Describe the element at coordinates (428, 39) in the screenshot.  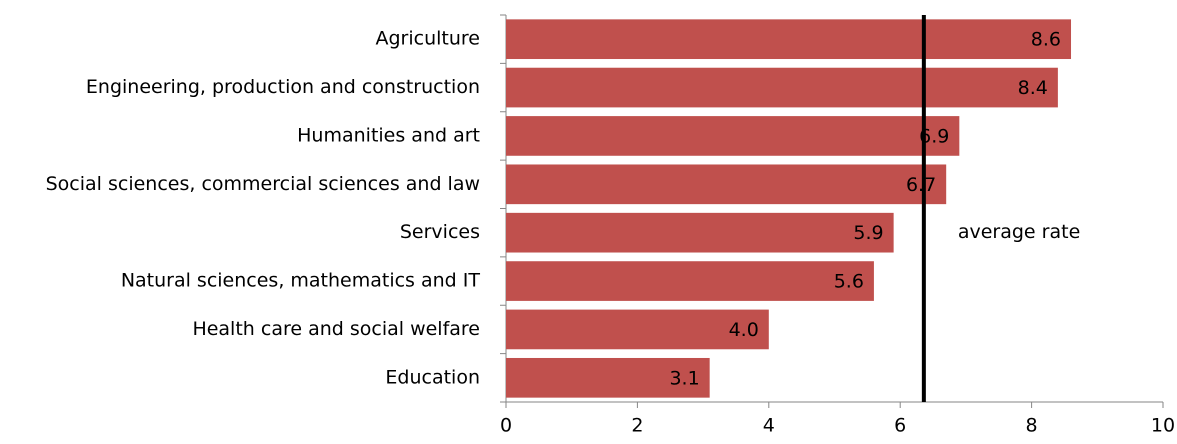
I see `category-label: Agriculture` at that location.